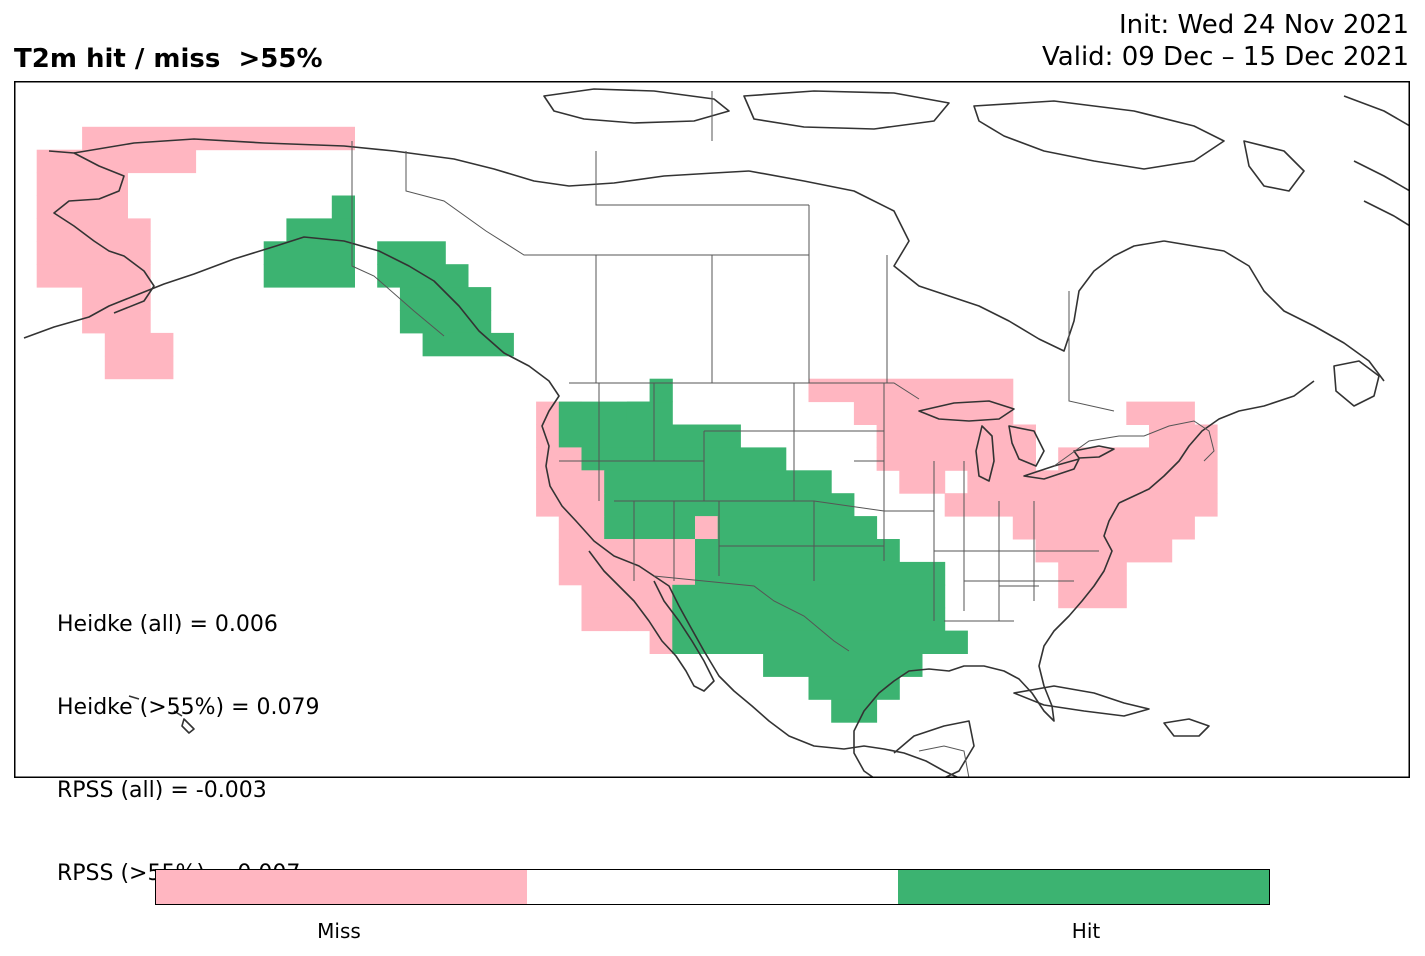 The image size is (1425, 956). I want to click on newfoundland-line, so click(1356, 383).